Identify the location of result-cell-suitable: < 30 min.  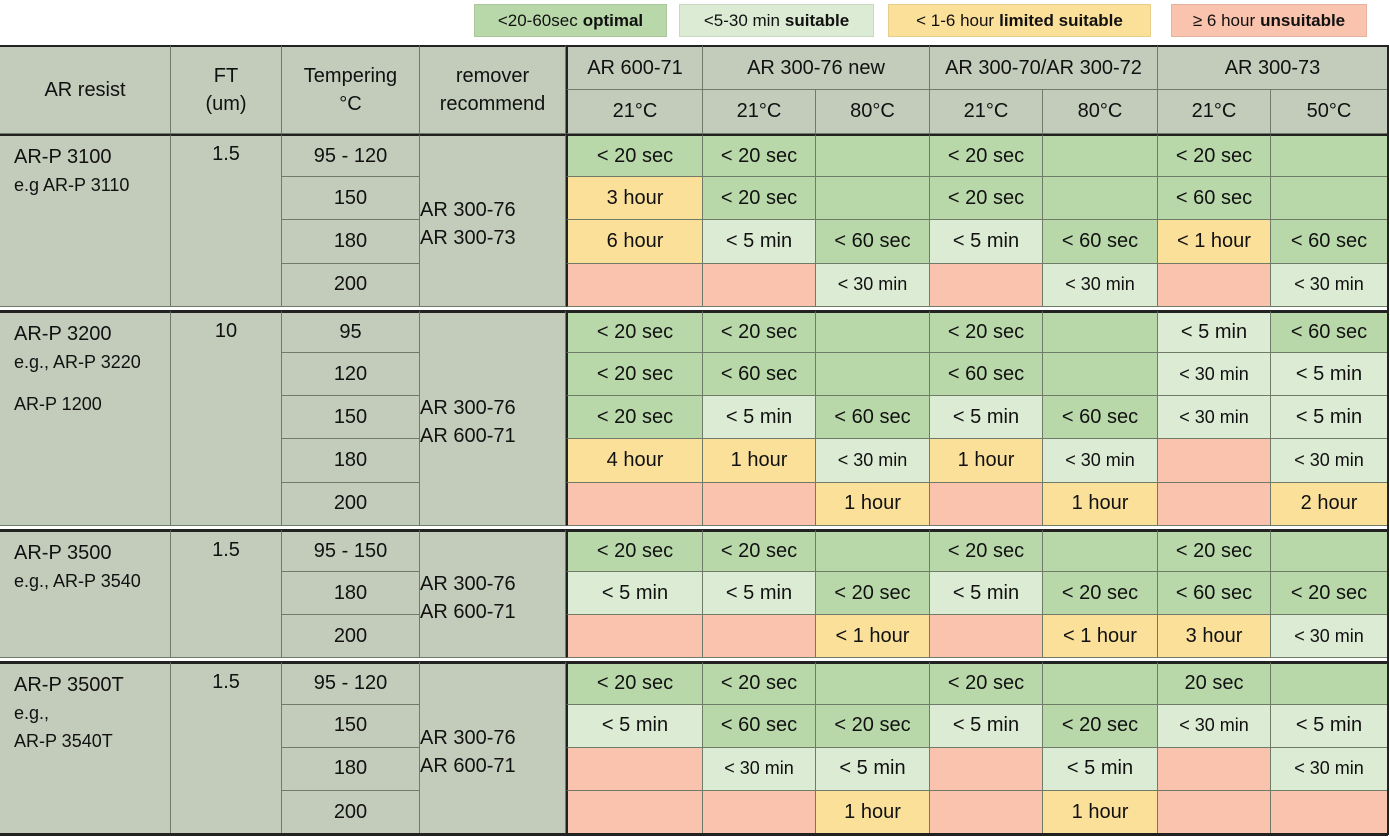
(1100, 285).